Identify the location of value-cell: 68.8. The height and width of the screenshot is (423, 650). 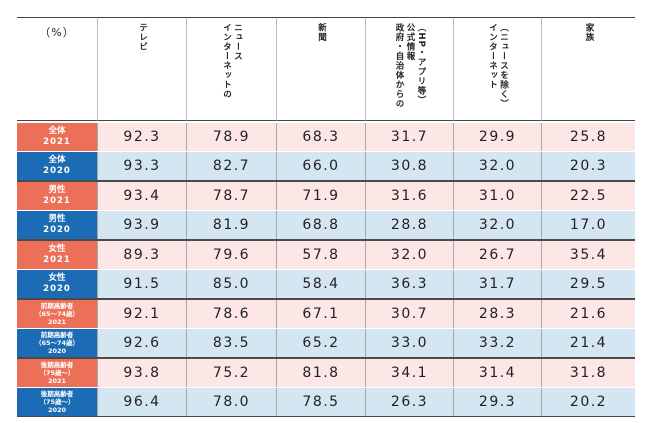
(320, 225).